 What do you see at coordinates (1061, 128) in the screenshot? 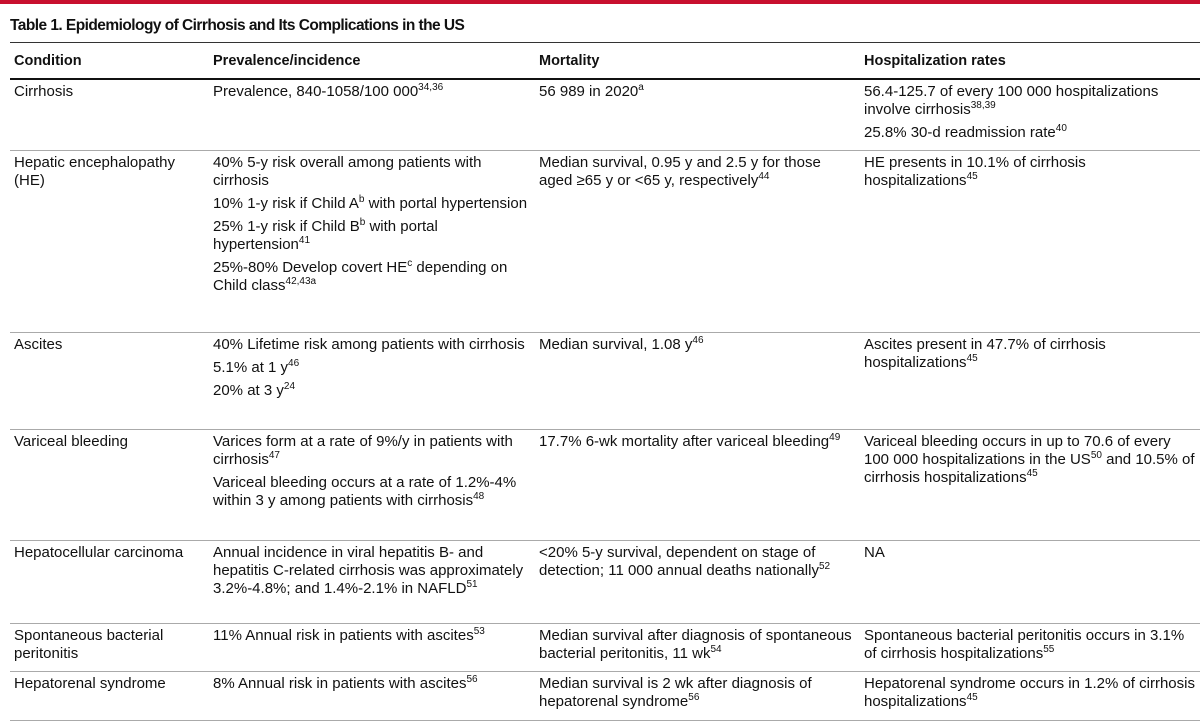
I see `reference: 40` at bounding box center [1061, 128].